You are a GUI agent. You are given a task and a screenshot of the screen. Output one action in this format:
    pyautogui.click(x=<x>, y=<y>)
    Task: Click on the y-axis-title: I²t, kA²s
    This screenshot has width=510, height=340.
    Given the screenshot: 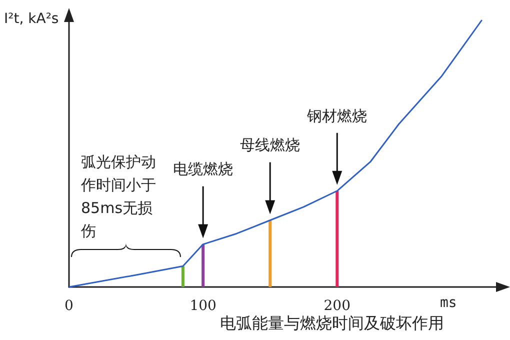 What is the action you would take?
    pyautogui.click(x=31, y=19)
    